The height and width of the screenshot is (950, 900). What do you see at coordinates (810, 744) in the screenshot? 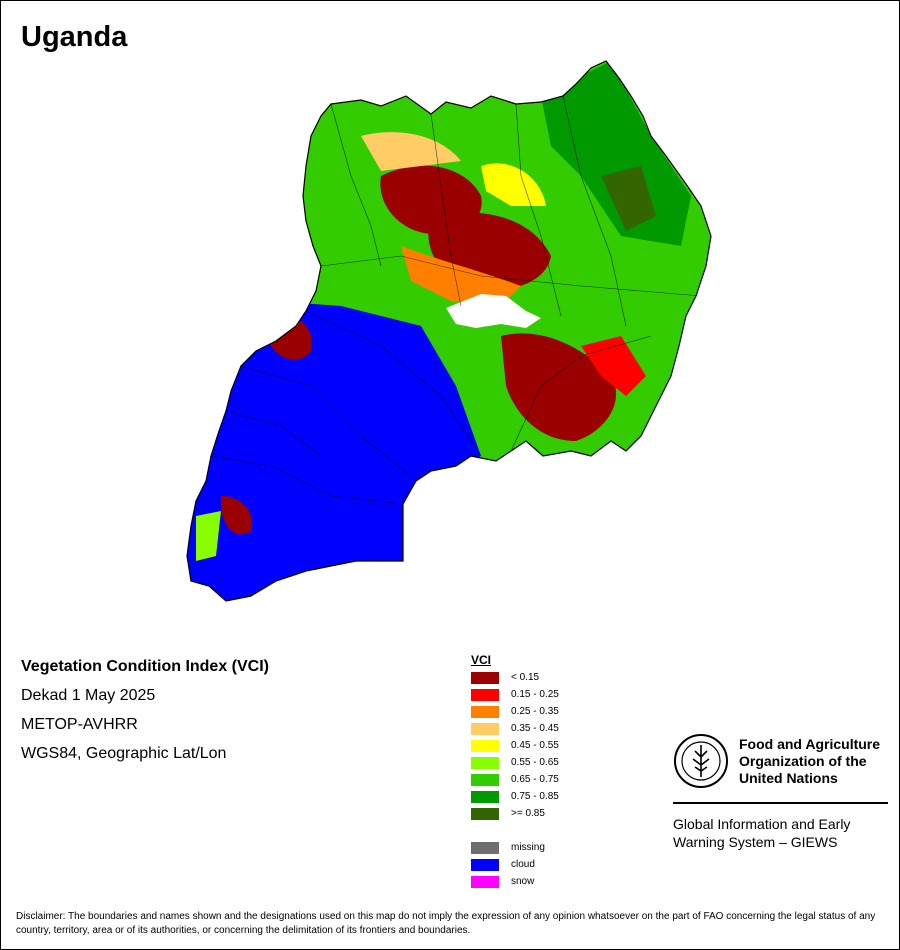
I see `fao-name-line1: Food and Agriculture` at bounding box center [810, 744].